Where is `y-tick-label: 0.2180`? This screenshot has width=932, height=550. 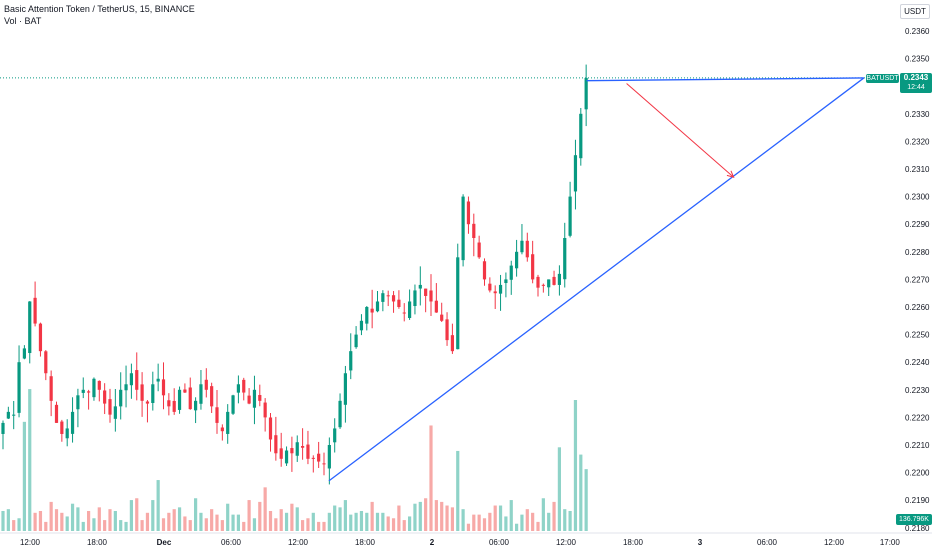 y-tick-label: 0.2180 is located at coordinates (917, 528).